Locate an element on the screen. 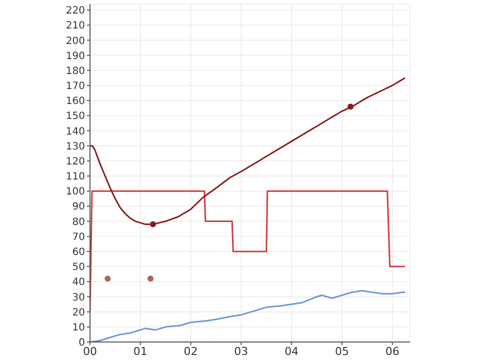 Image resolution: width=480 pixels, height=360 pixels. y-tick-label: 110 is located at coordinates (75, 177).